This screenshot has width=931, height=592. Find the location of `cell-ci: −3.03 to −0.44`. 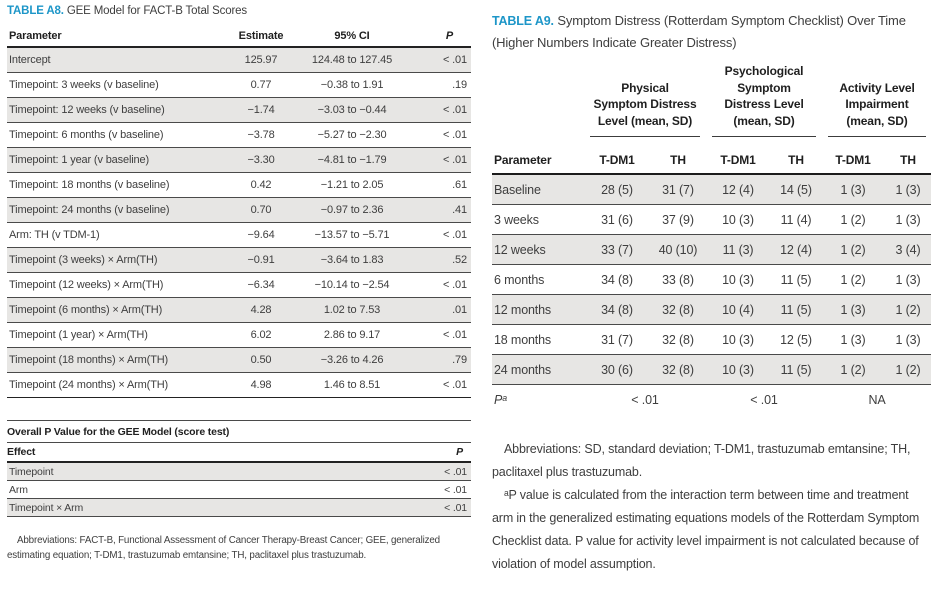

cell-ci: −3.03 to −0.44 is located at coordinates (352, 110).